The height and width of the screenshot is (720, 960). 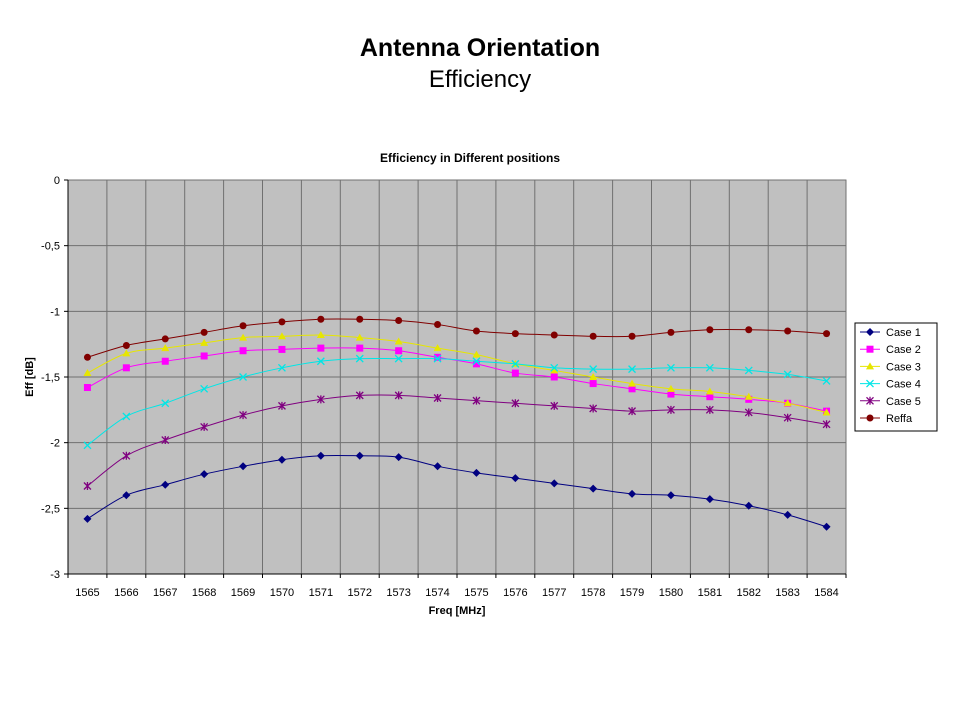 What do you see at coordinates (457, 338) in the screenshot?
I see `series-reffa` at bounding box center [457, 338].